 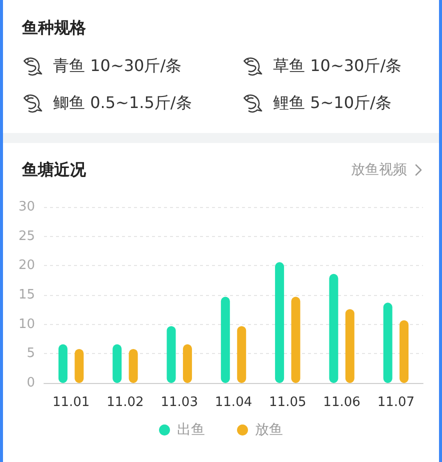 What do you see at coordinates (26, 324) in the screenshot?
I see `y-tick-label: 10` at bounding box center [26, 324].